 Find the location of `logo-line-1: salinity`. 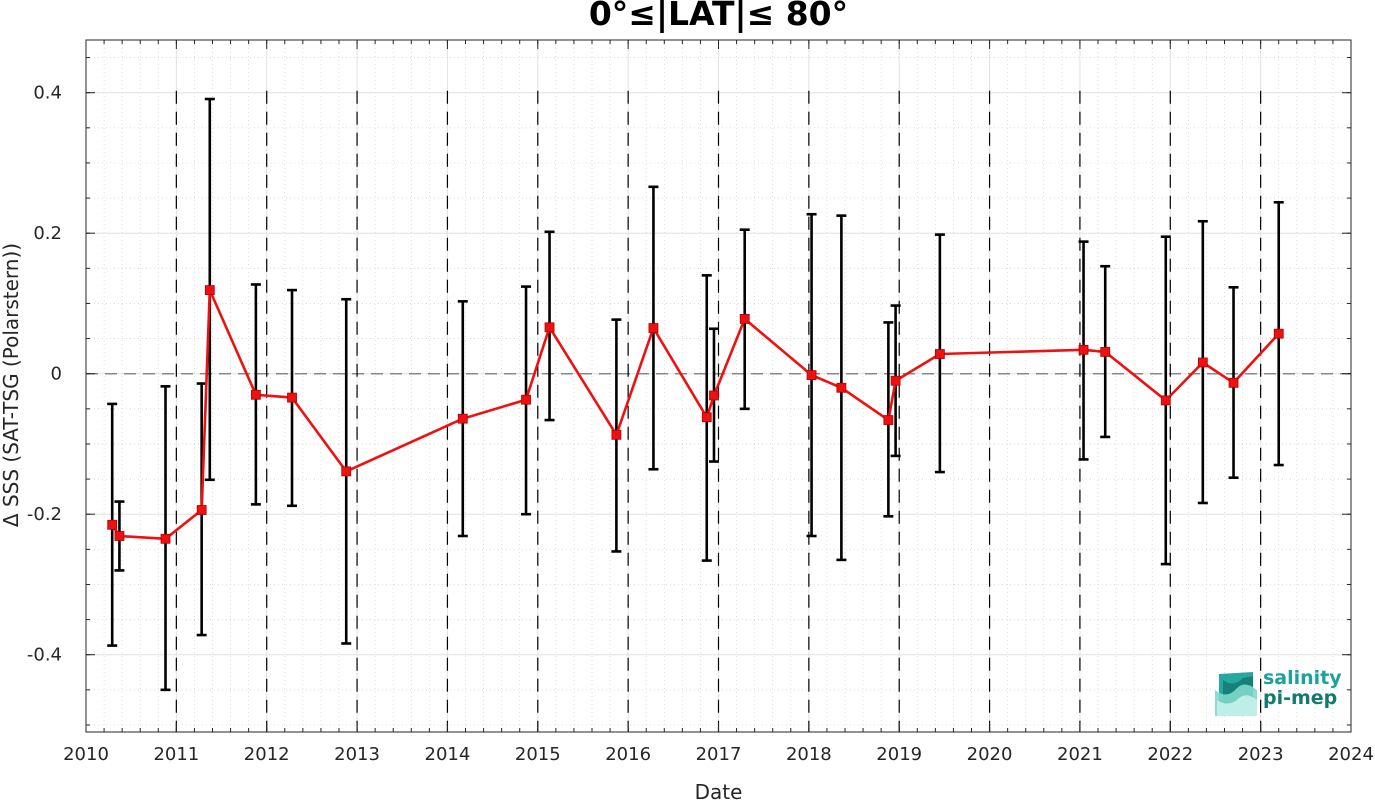

logo-line-1: salinity is located at coordinates (1302, 678).